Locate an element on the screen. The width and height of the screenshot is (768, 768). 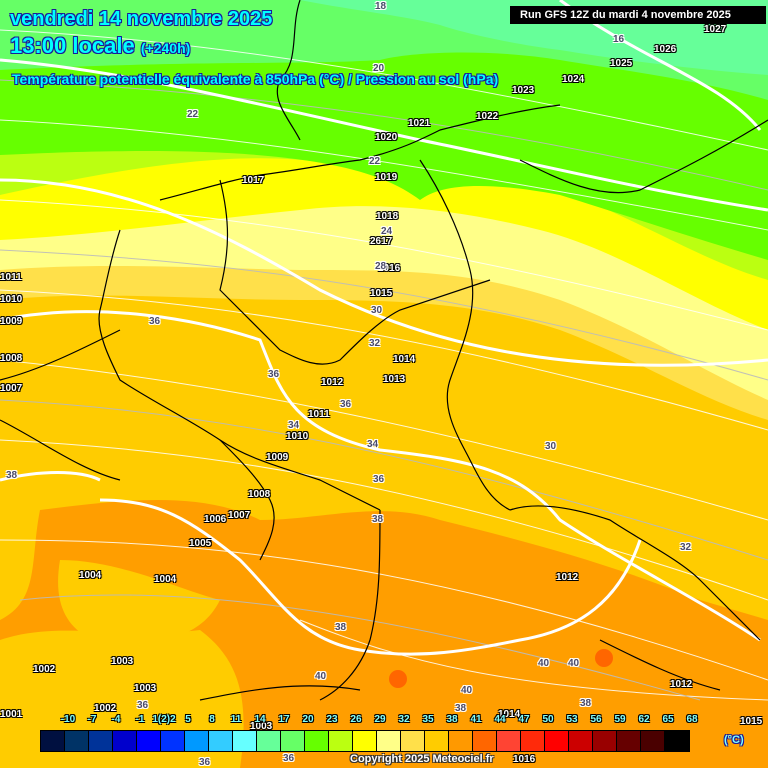
temperature-label: 20 is located at coordinates (379, 68).